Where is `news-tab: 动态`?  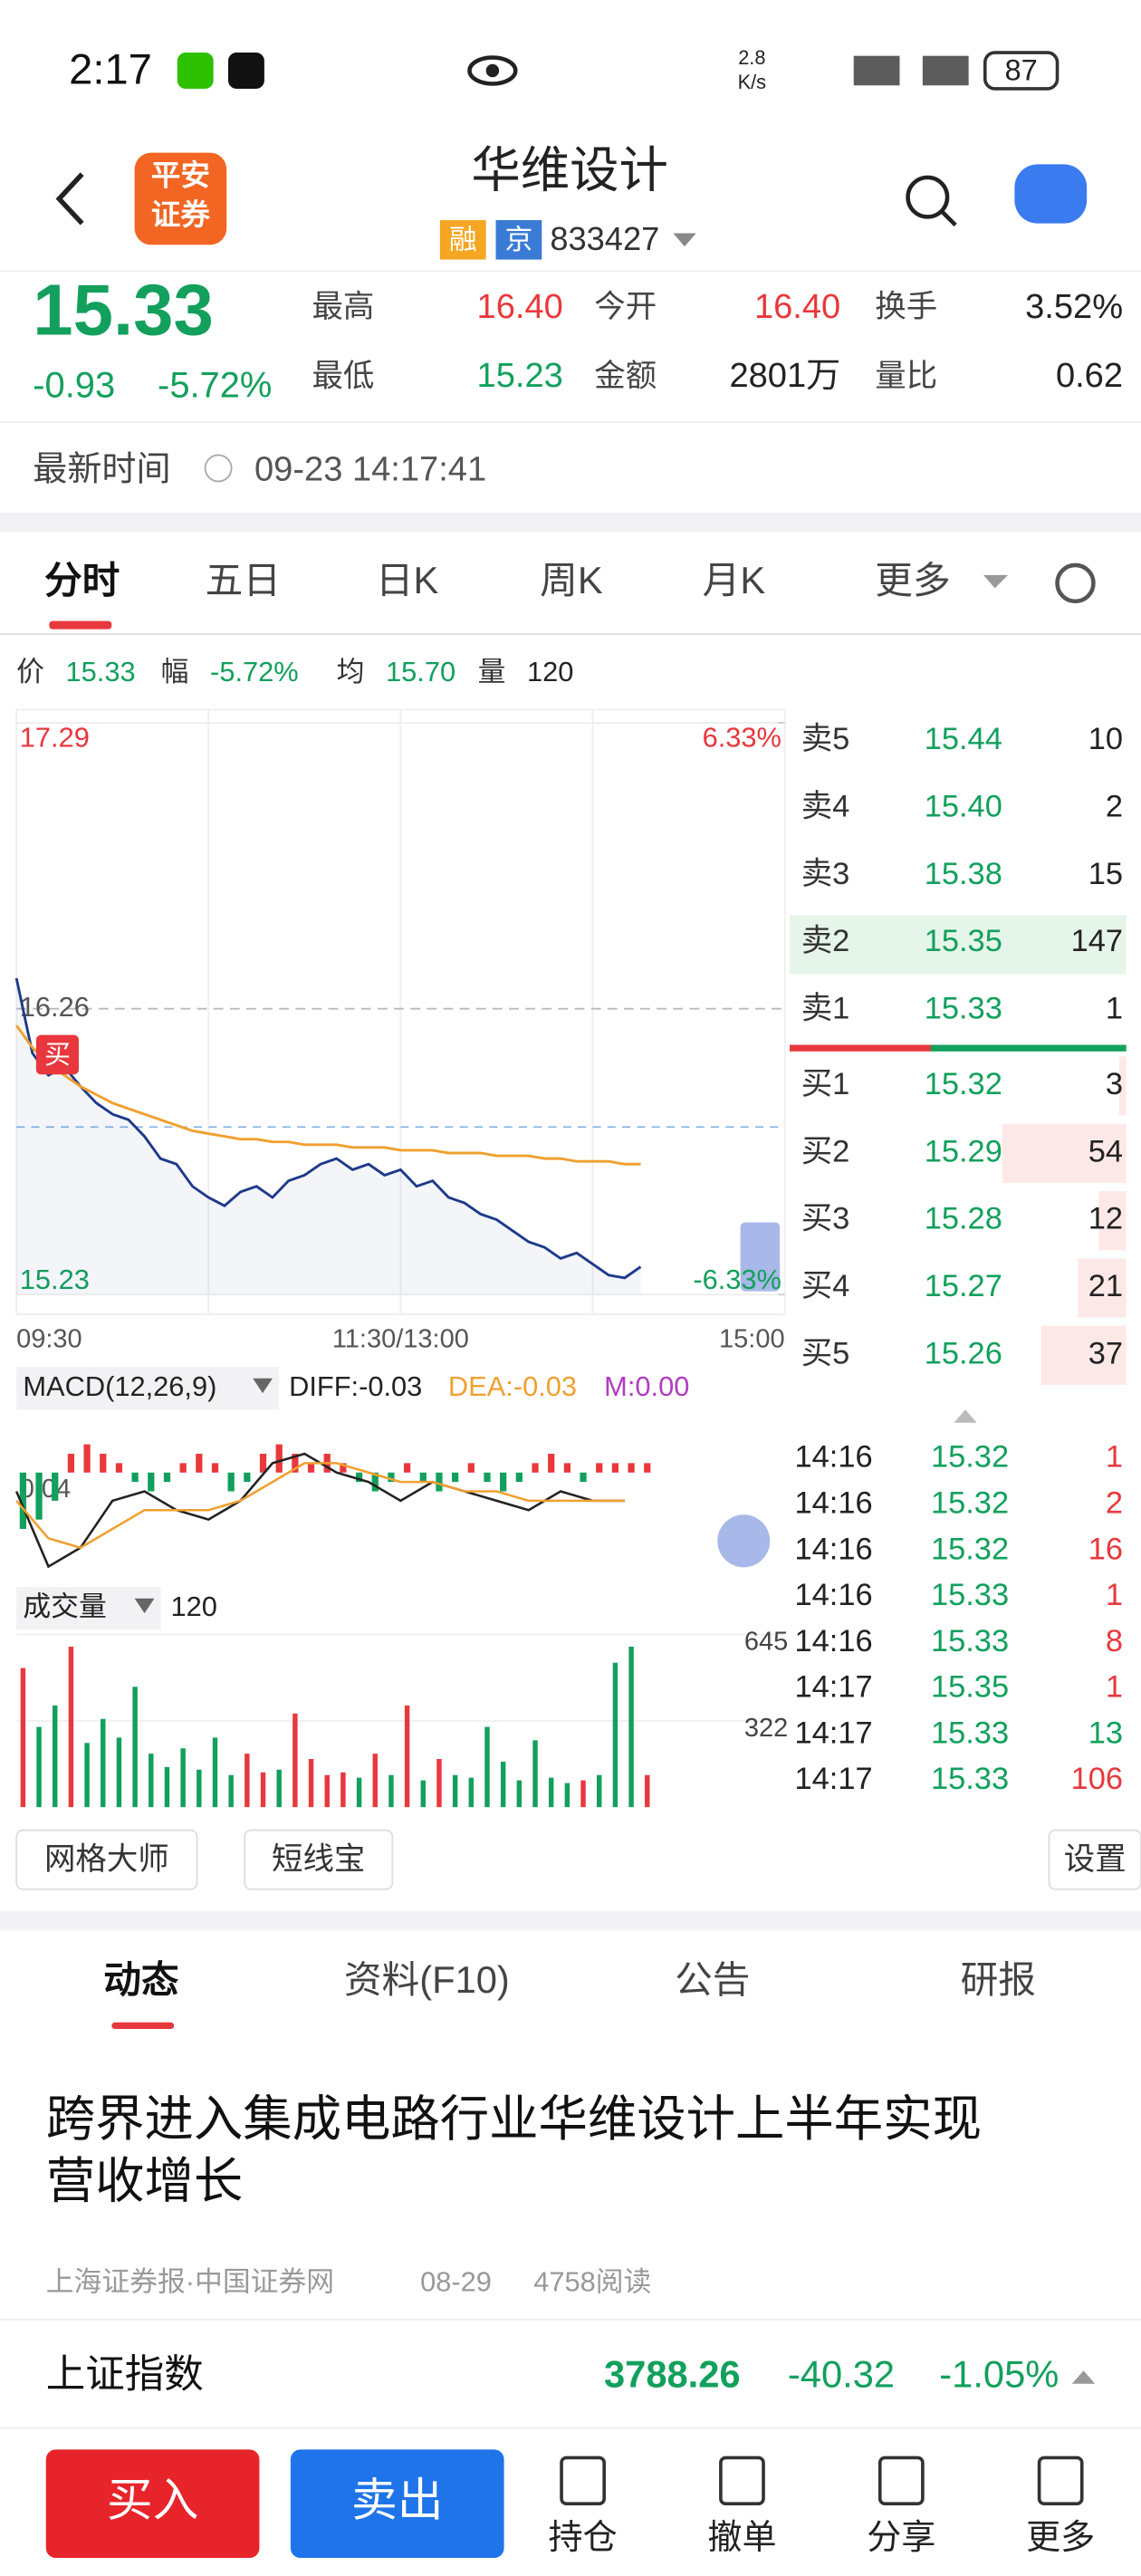 news-tab: 动态 is located at coordinates (141, 1979).